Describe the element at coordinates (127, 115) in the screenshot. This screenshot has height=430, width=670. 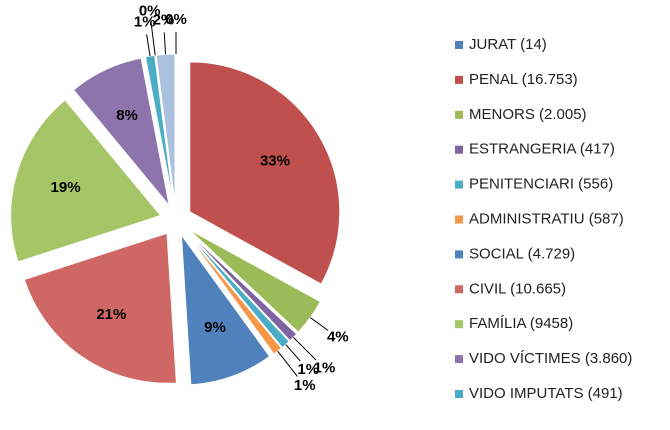
I see `data-label: 8%` at that location.